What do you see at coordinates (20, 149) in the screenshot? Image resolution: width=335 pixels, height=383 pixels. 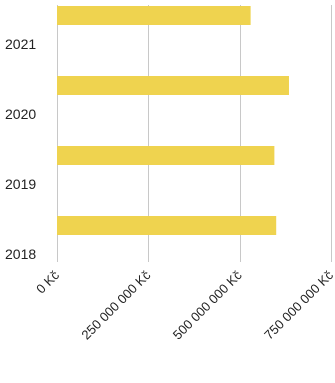 I see `category-labels: 2021 2020 2019 2018` at bounding box center [20, 149].